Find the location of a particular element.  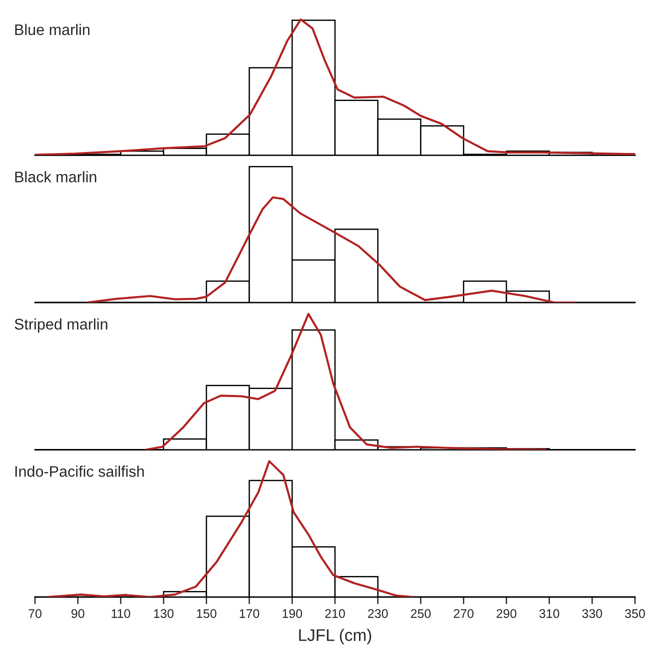

chart-title: Striped marlin is located at coordinates (61, 325).